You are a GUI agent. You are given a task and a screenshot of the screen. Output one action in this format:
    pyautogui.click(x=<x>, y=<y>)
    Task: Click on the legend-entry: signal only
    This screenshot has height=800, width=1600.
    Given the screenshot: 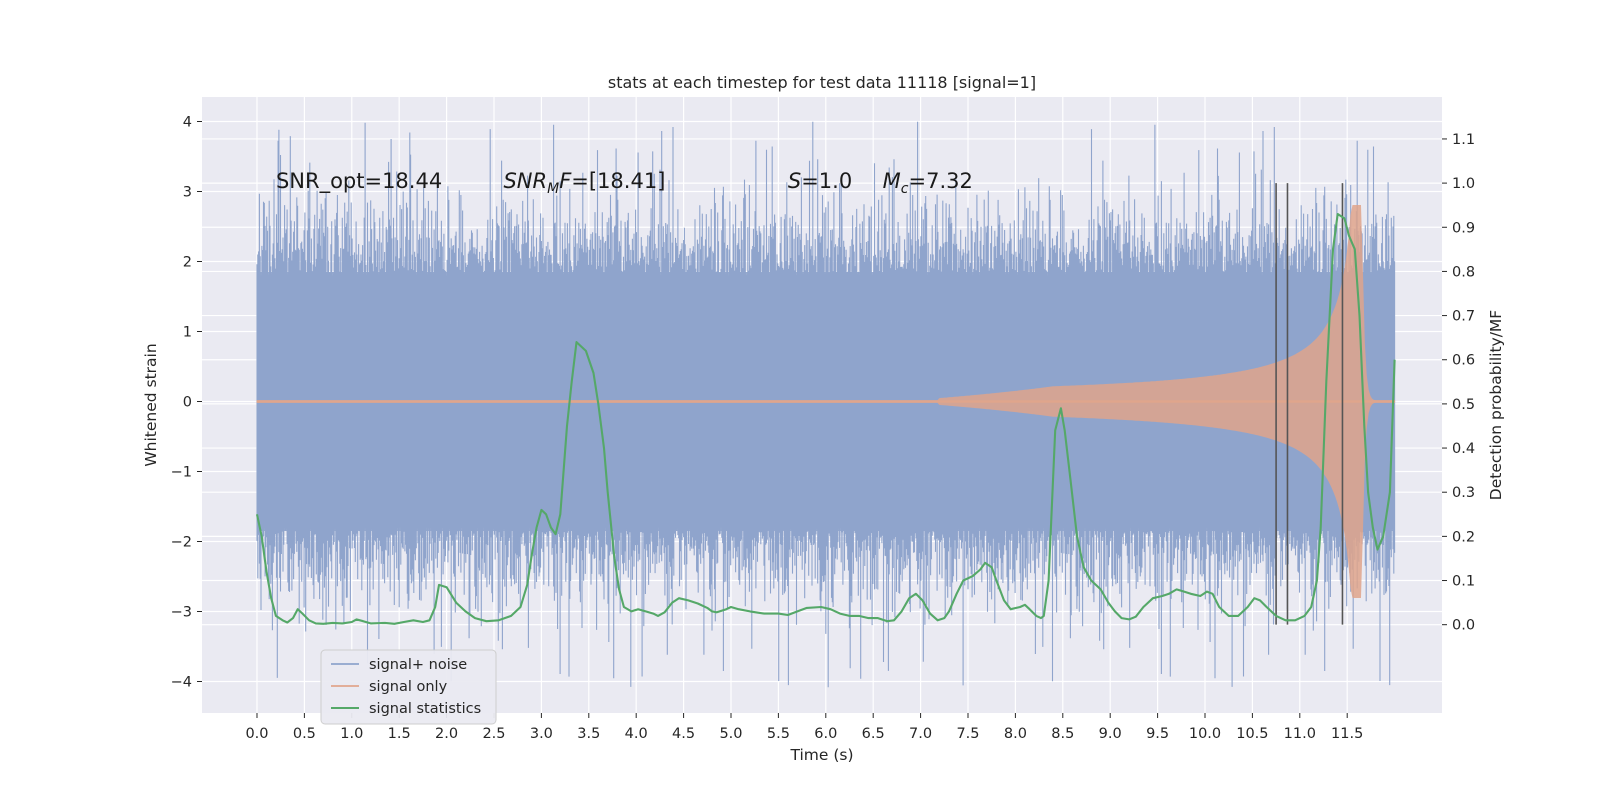 What is the action you would take?
    pyautogui.click(x=408, y=687)
    